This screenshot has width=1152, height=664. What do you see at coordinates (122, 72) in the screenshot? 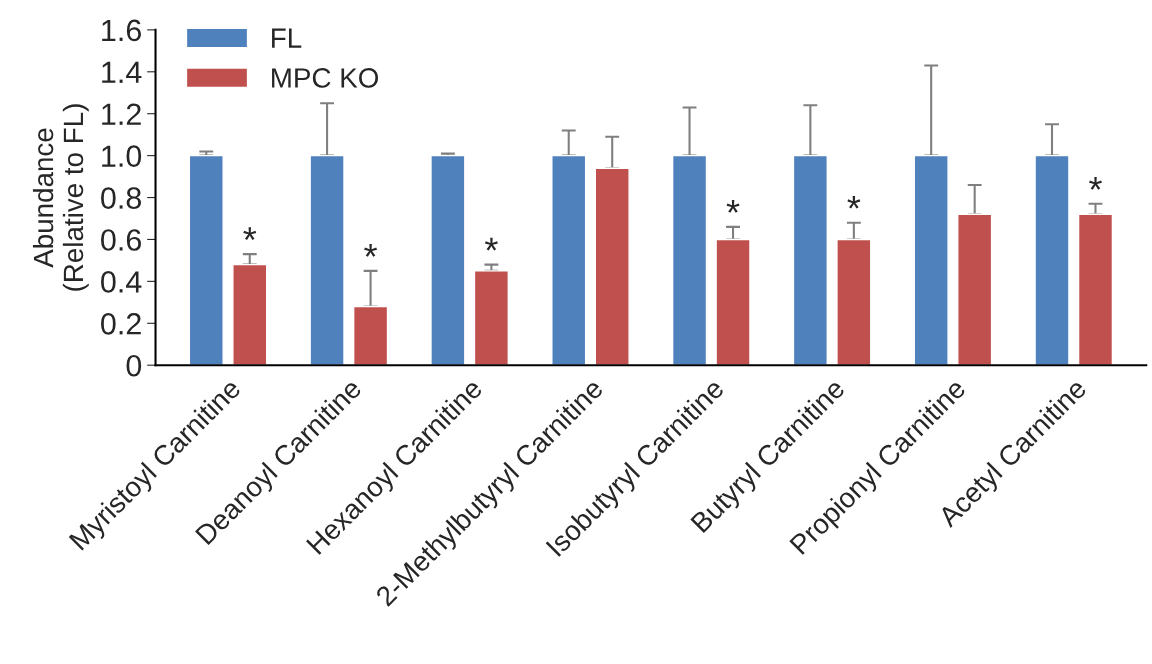
I see `y-tick-label: 1.4` at bounding box center [122, 72].